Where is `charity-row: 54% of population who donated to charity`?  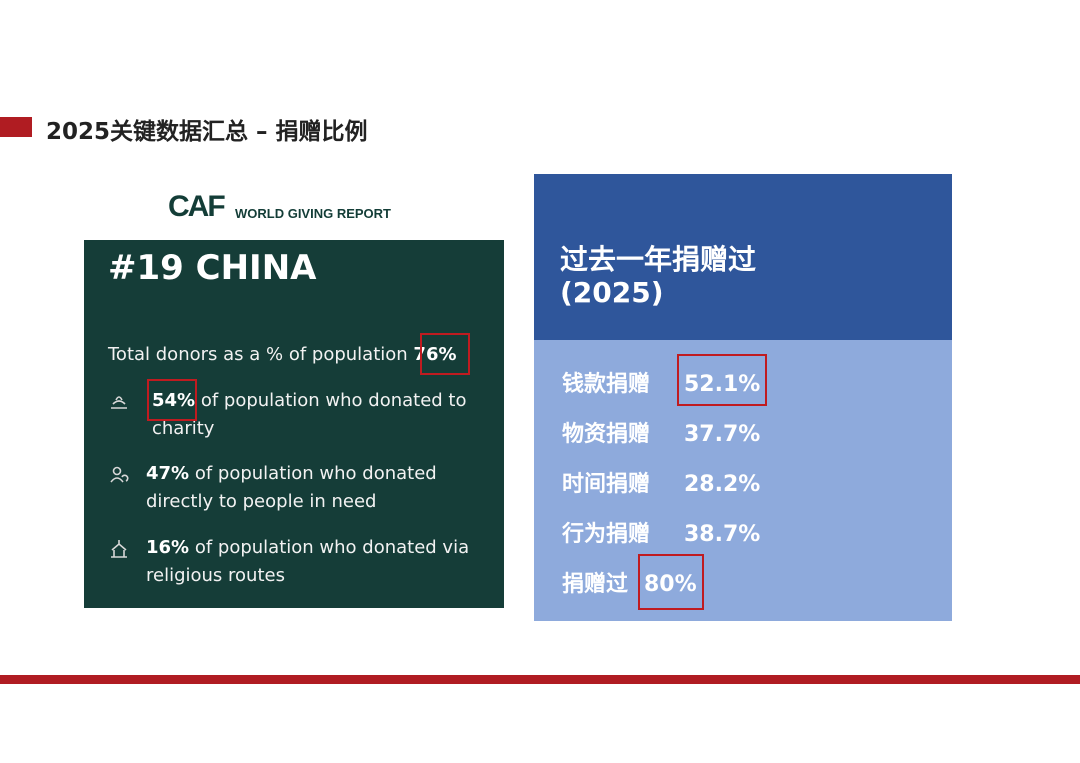
charity-row: 54% of population who donated to charity is located at coordinates (309, 415).